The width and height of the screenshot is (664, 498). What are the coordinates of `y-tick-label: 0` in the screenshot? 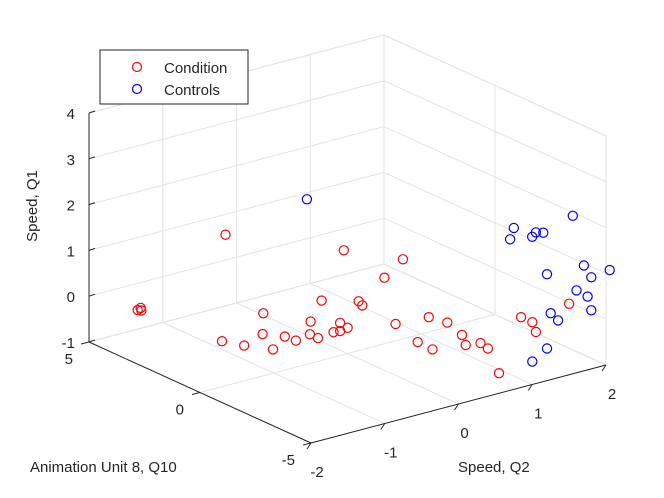 It's located at (180, 410).